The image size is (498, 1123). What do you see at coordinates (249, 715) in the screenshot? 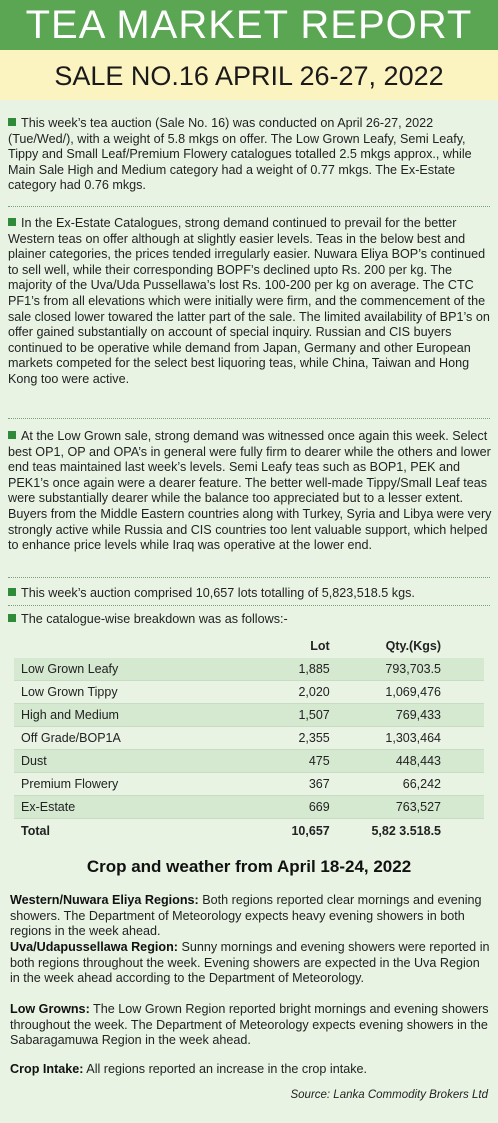
I see `table-row: High and Medium 1,507 769,433` at bounding box center [249, 715].